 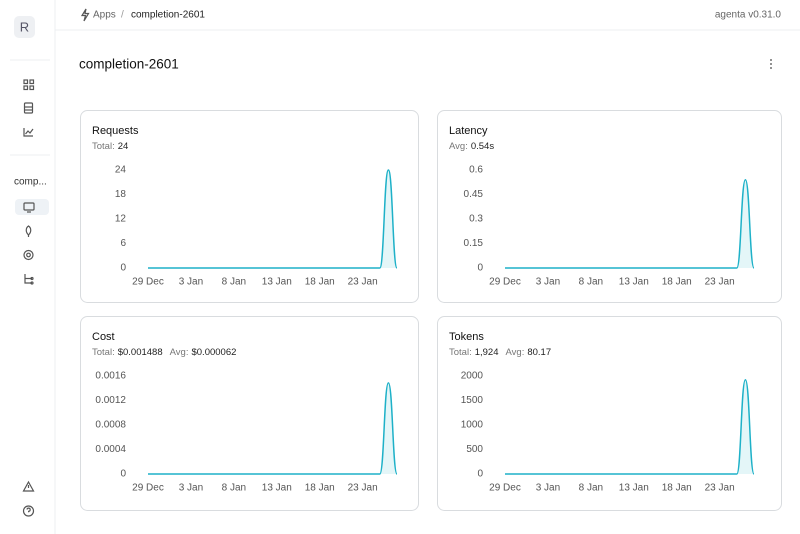 What do you see at coordinates (121, 194) in the screenshot?
I see `y-tick-label: 18` at bounding box center [121, 194].